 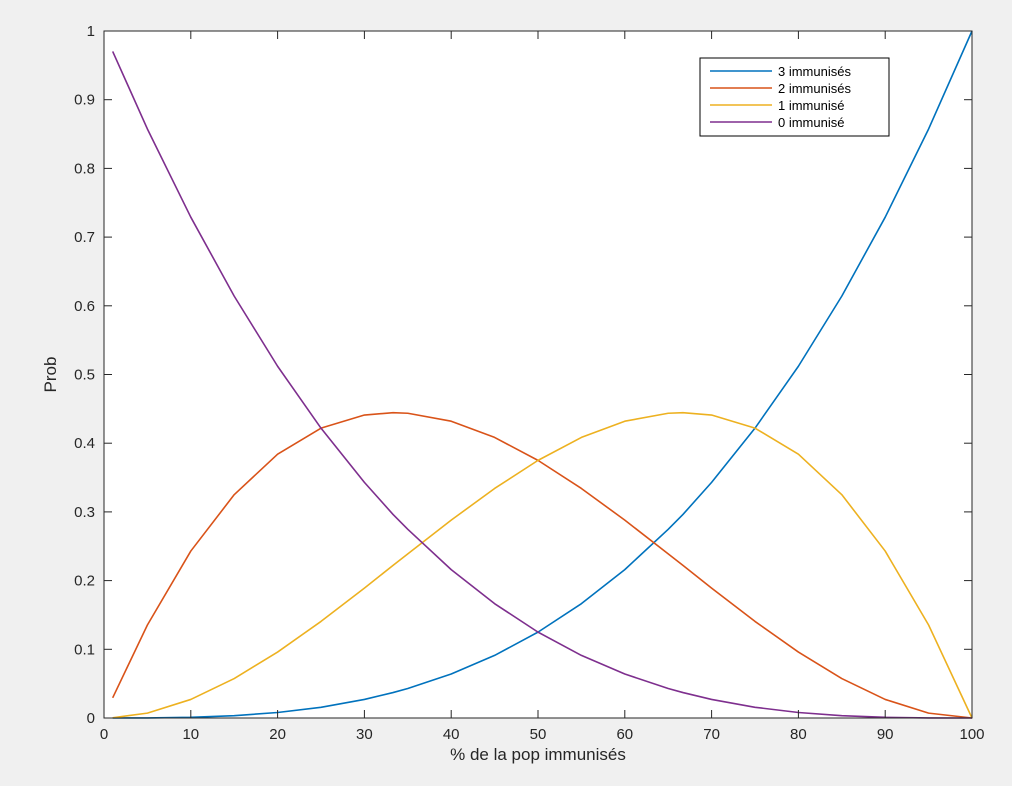 What do you see at coordinates (84, 237) in the screenshot?
I see `y-tick-label: 0.7` at bounding box center [84, 237].